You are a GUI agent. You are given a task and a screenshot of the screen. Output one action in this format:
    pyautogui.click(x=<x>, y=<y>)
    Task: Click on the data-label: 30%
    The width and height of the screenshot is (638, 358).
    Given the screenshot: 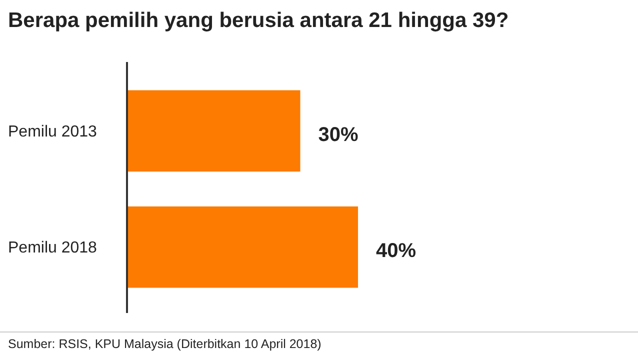 What is the action you would take?
    pyautogui.click(x=338, y=135)
    